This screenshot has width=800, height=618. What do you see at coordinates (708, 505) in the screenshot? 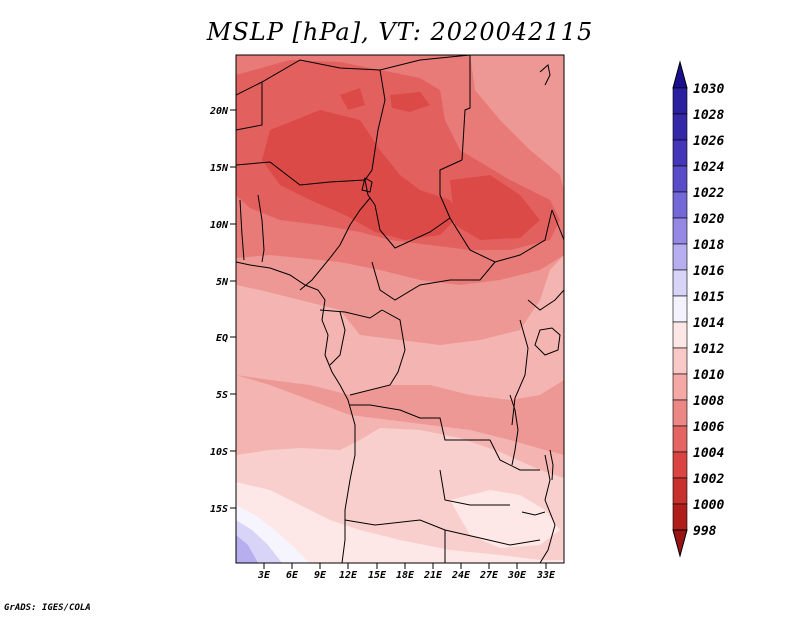
I see `colorbar-label: 1000` at bounding box center [708, 505].